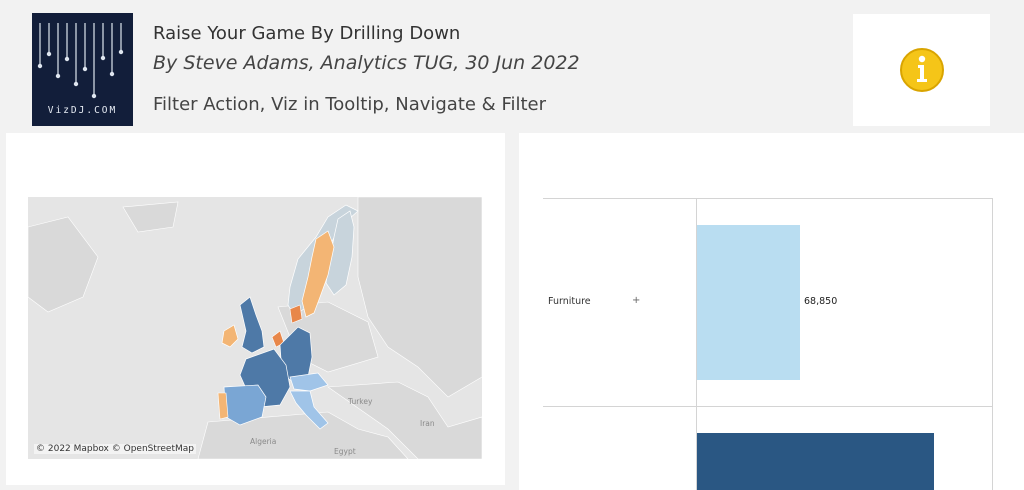 This screenshot has width=1024, height=490. What do you see at coordinates (82, 110) in the screenshot?
I see `logo-text: VizDJ.COM` at bounding box center [82, 110].